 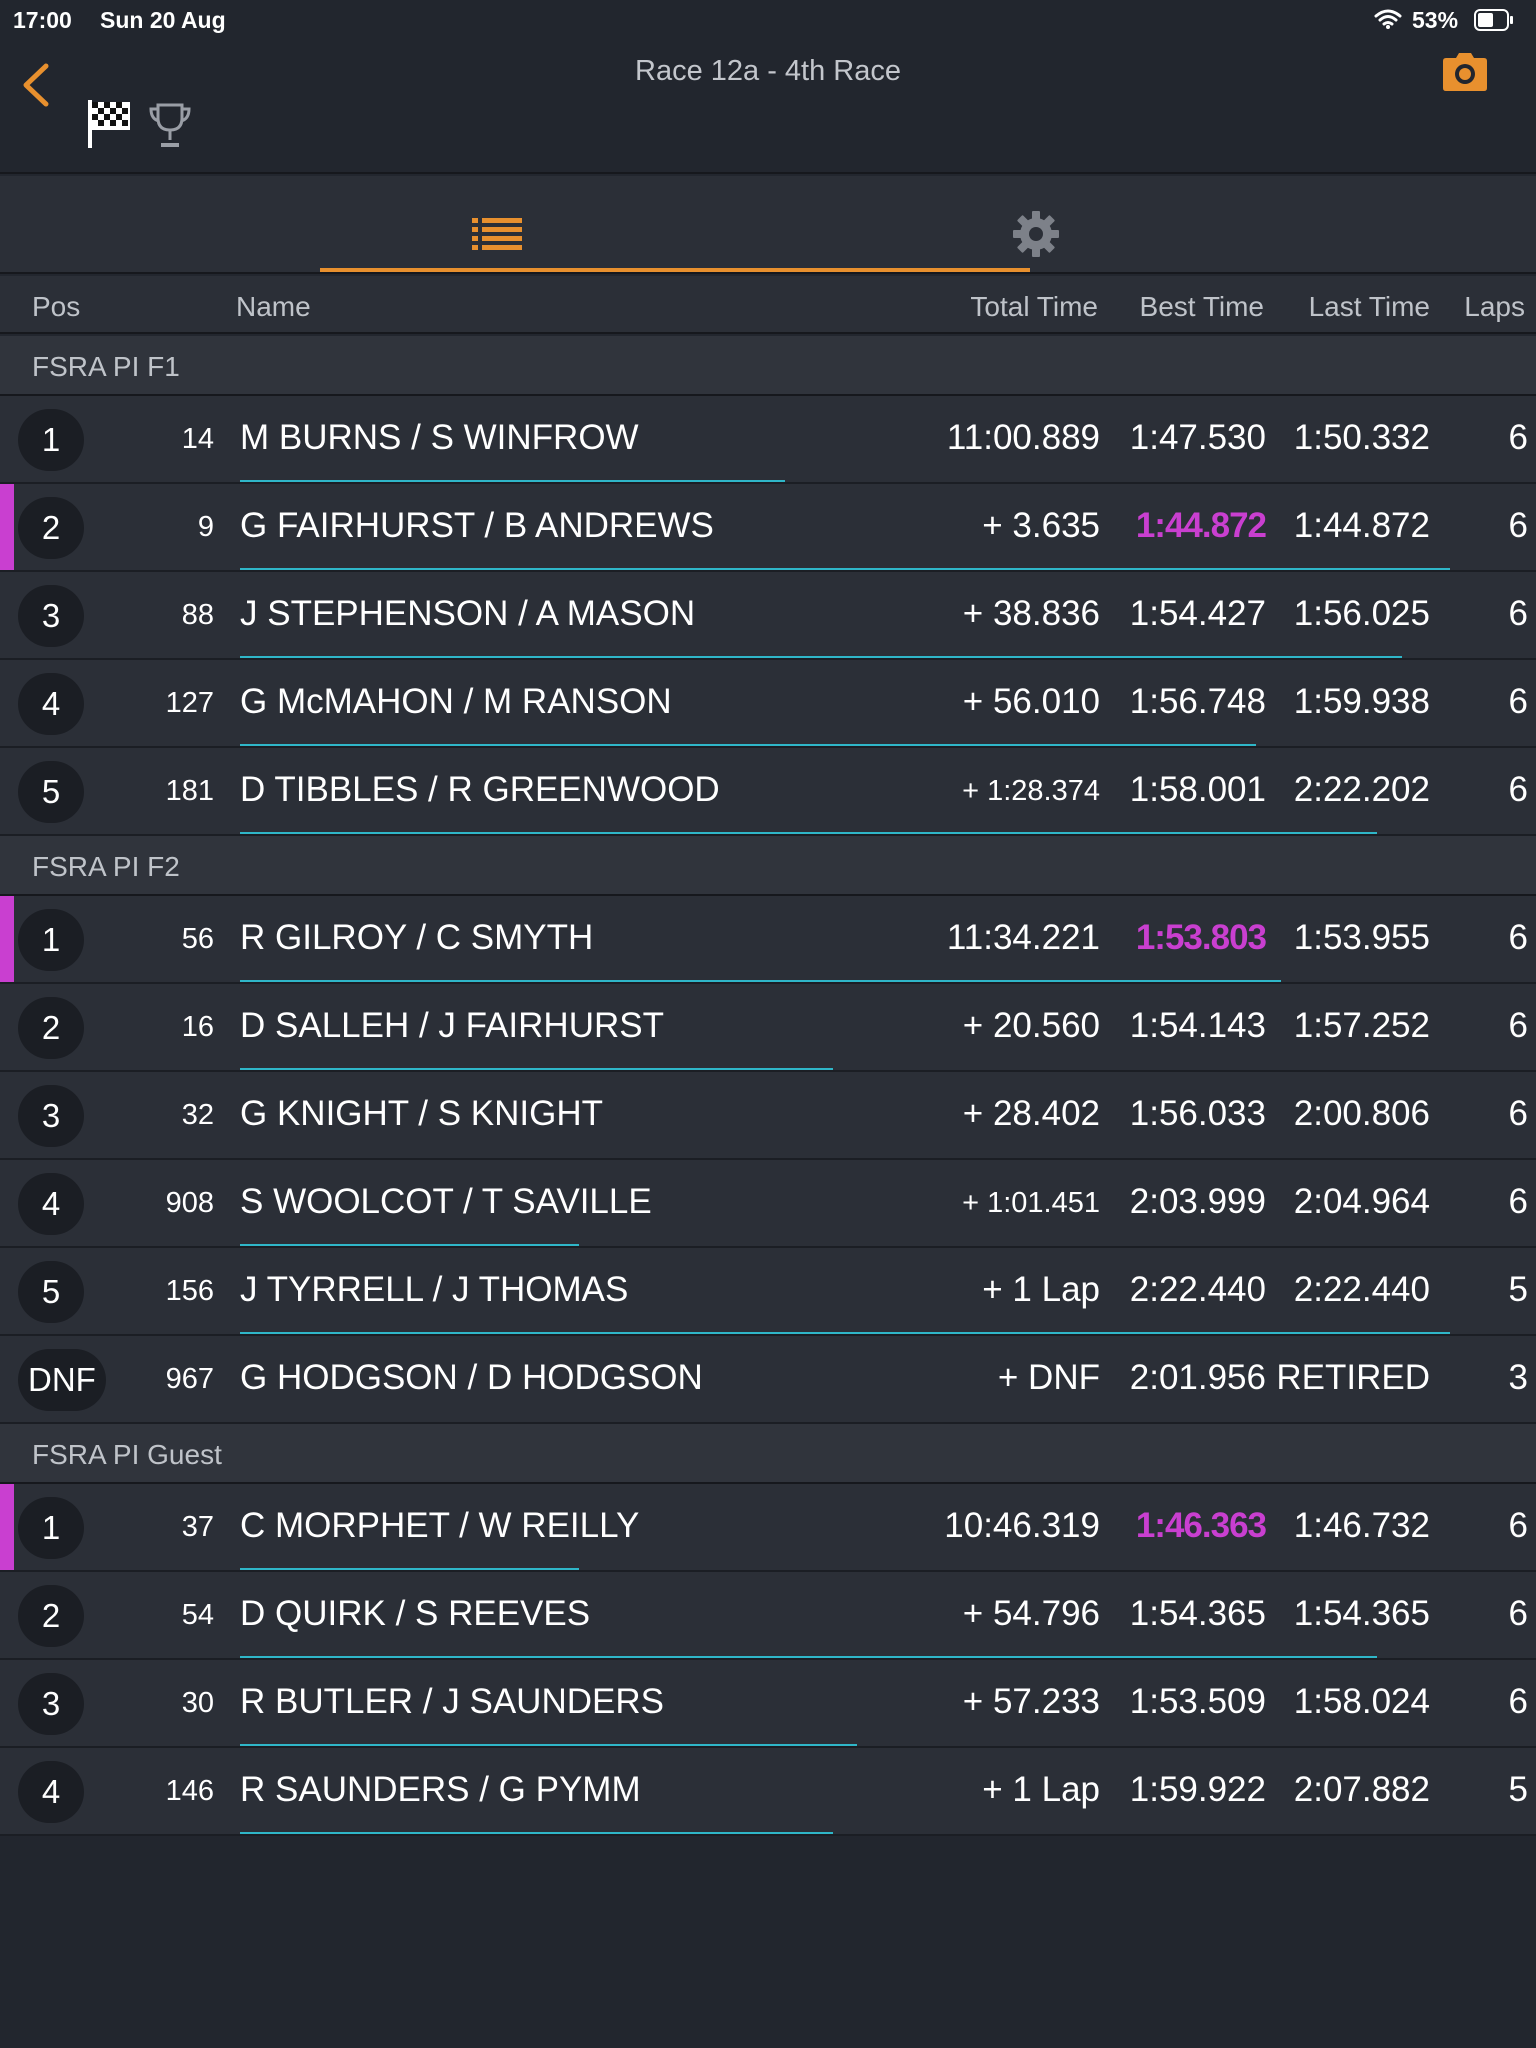 What do you see at coordinates (1197, 1701) in the screenshot?
I see `best-time: 1:53.509` at bounding box center [1197, 1701].